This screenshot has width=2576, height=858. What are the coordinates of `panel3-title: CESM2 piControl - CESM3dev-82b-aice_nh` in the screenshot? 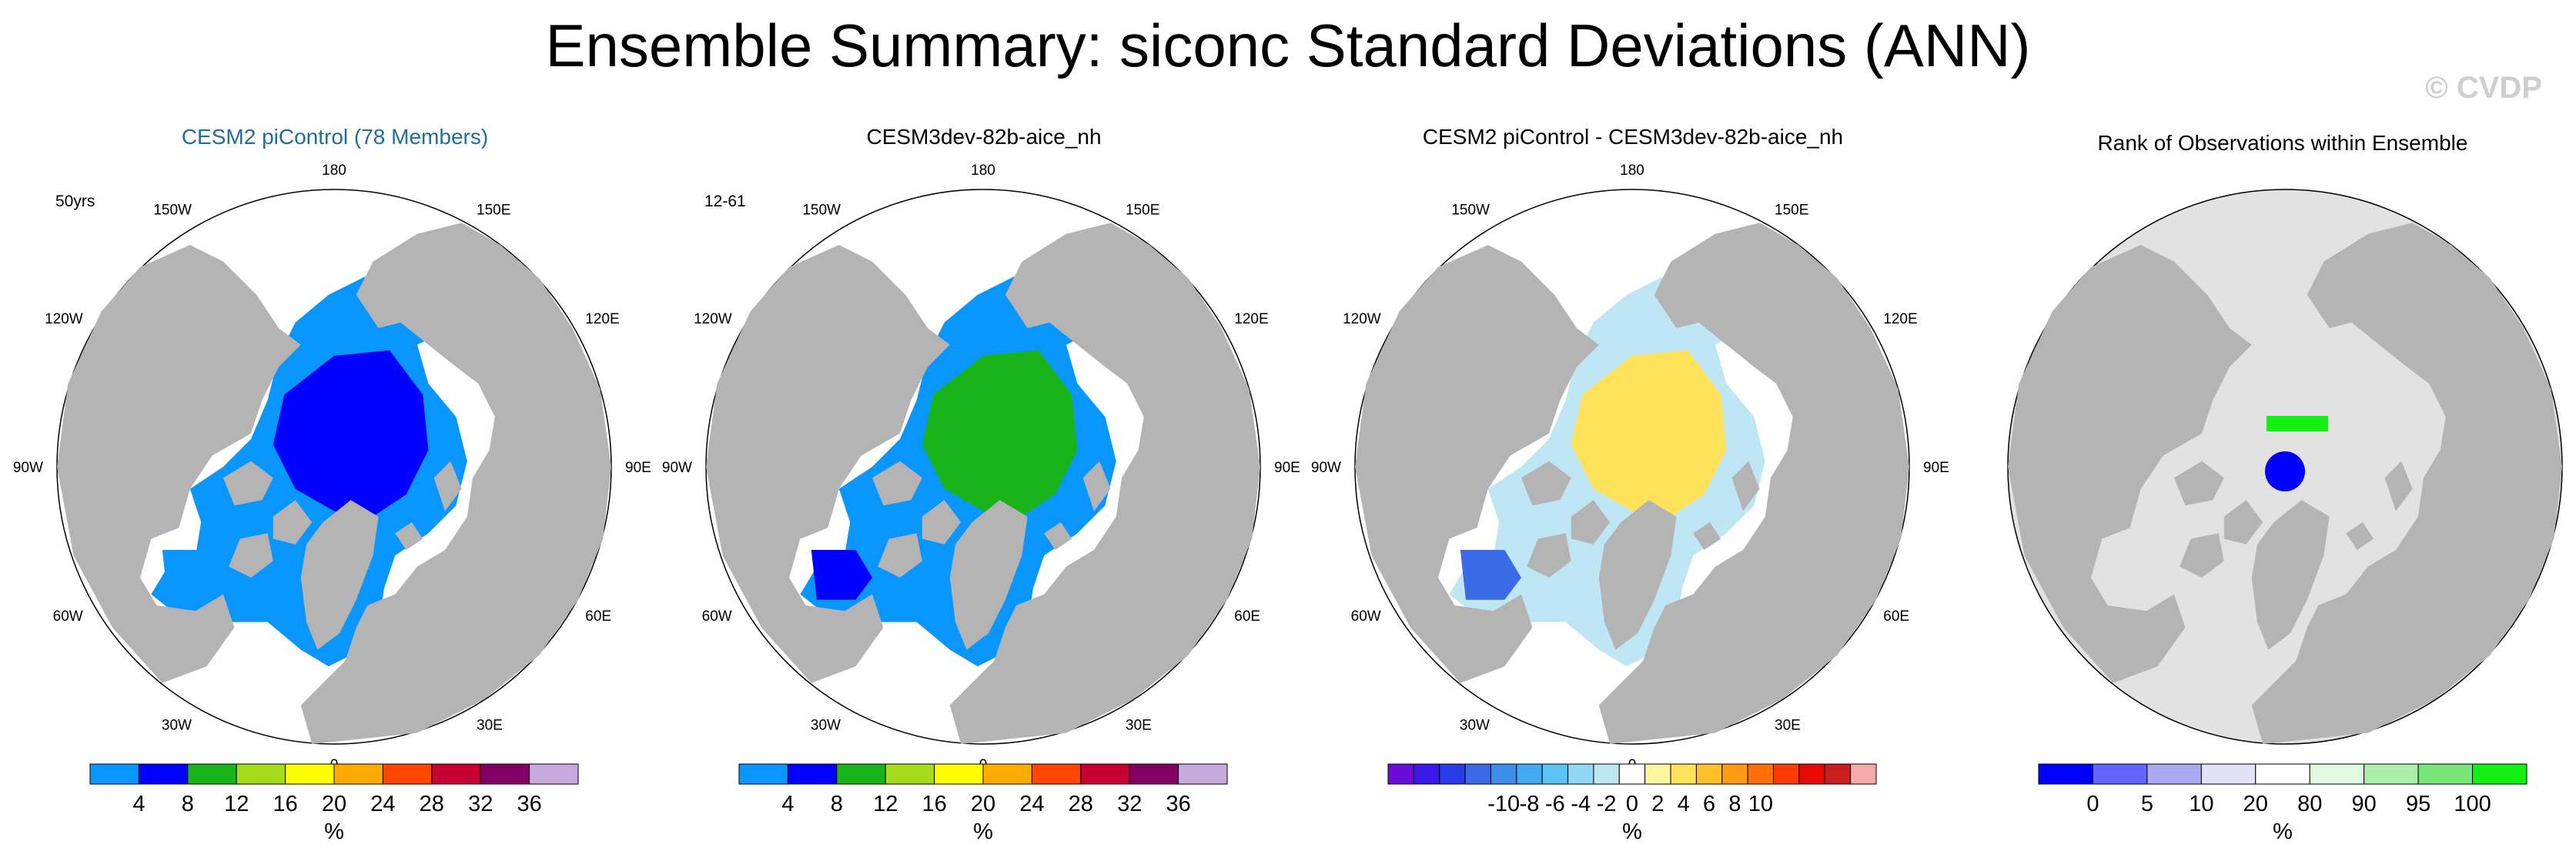 It's located at (1633, 137).